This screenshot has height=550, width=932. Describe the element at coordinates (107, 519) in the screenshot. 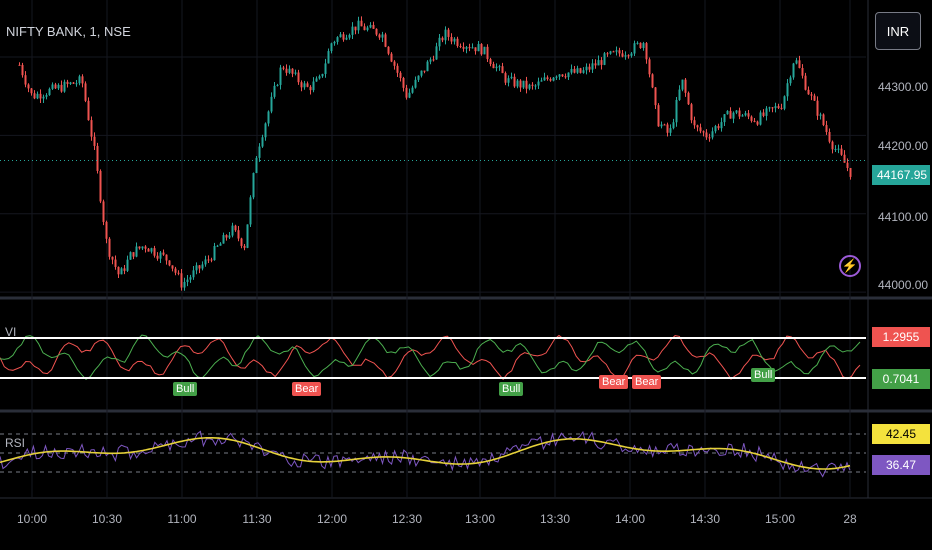

I see `time-tick-label: 10:30` at that location.